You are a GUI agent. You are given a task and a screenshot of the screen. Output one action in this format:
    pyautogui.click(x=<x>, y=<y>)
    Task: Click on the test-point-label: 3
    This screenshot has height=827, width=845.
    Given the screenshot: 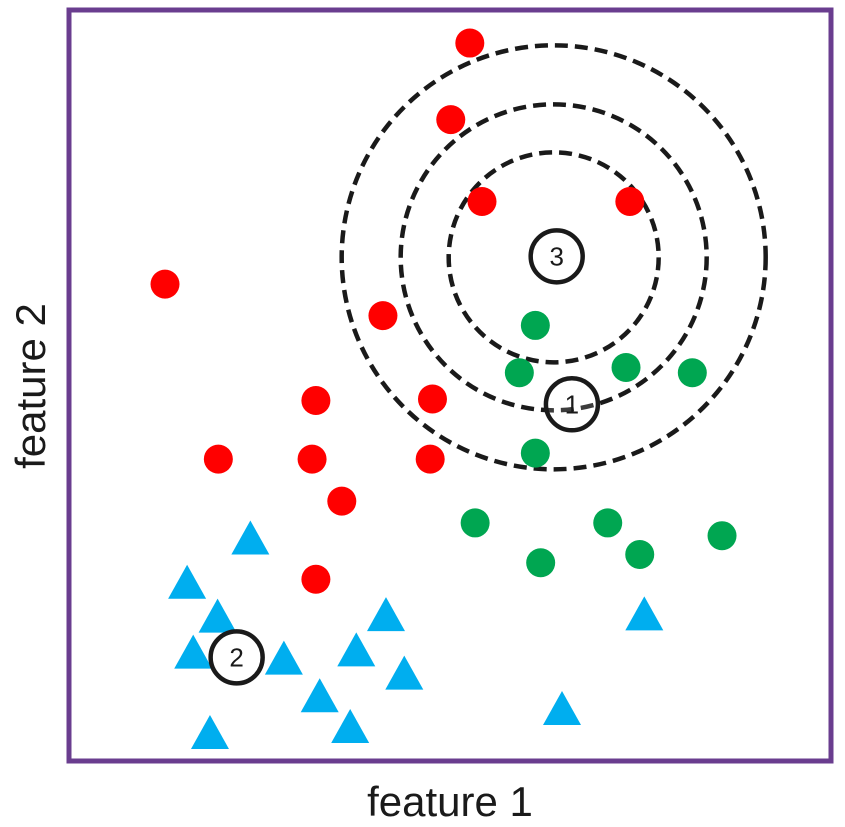 What is the action you would take?
    pyautogui.click(x=556, y=256)
    